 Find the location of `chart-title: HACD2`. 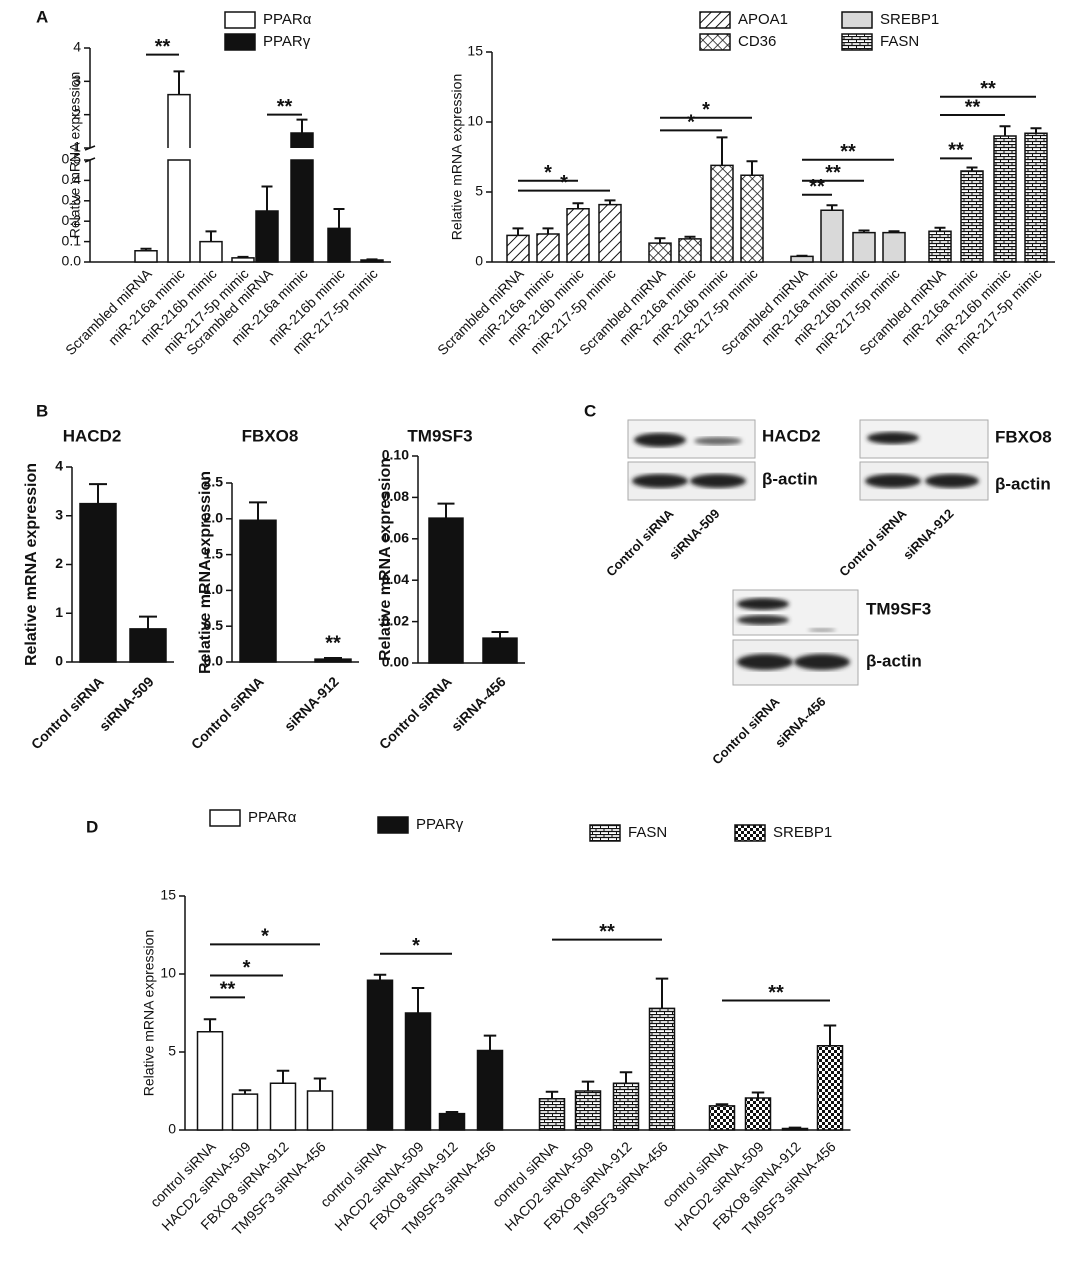

chart-title: HACD2 is located at coordinates (92, 435).